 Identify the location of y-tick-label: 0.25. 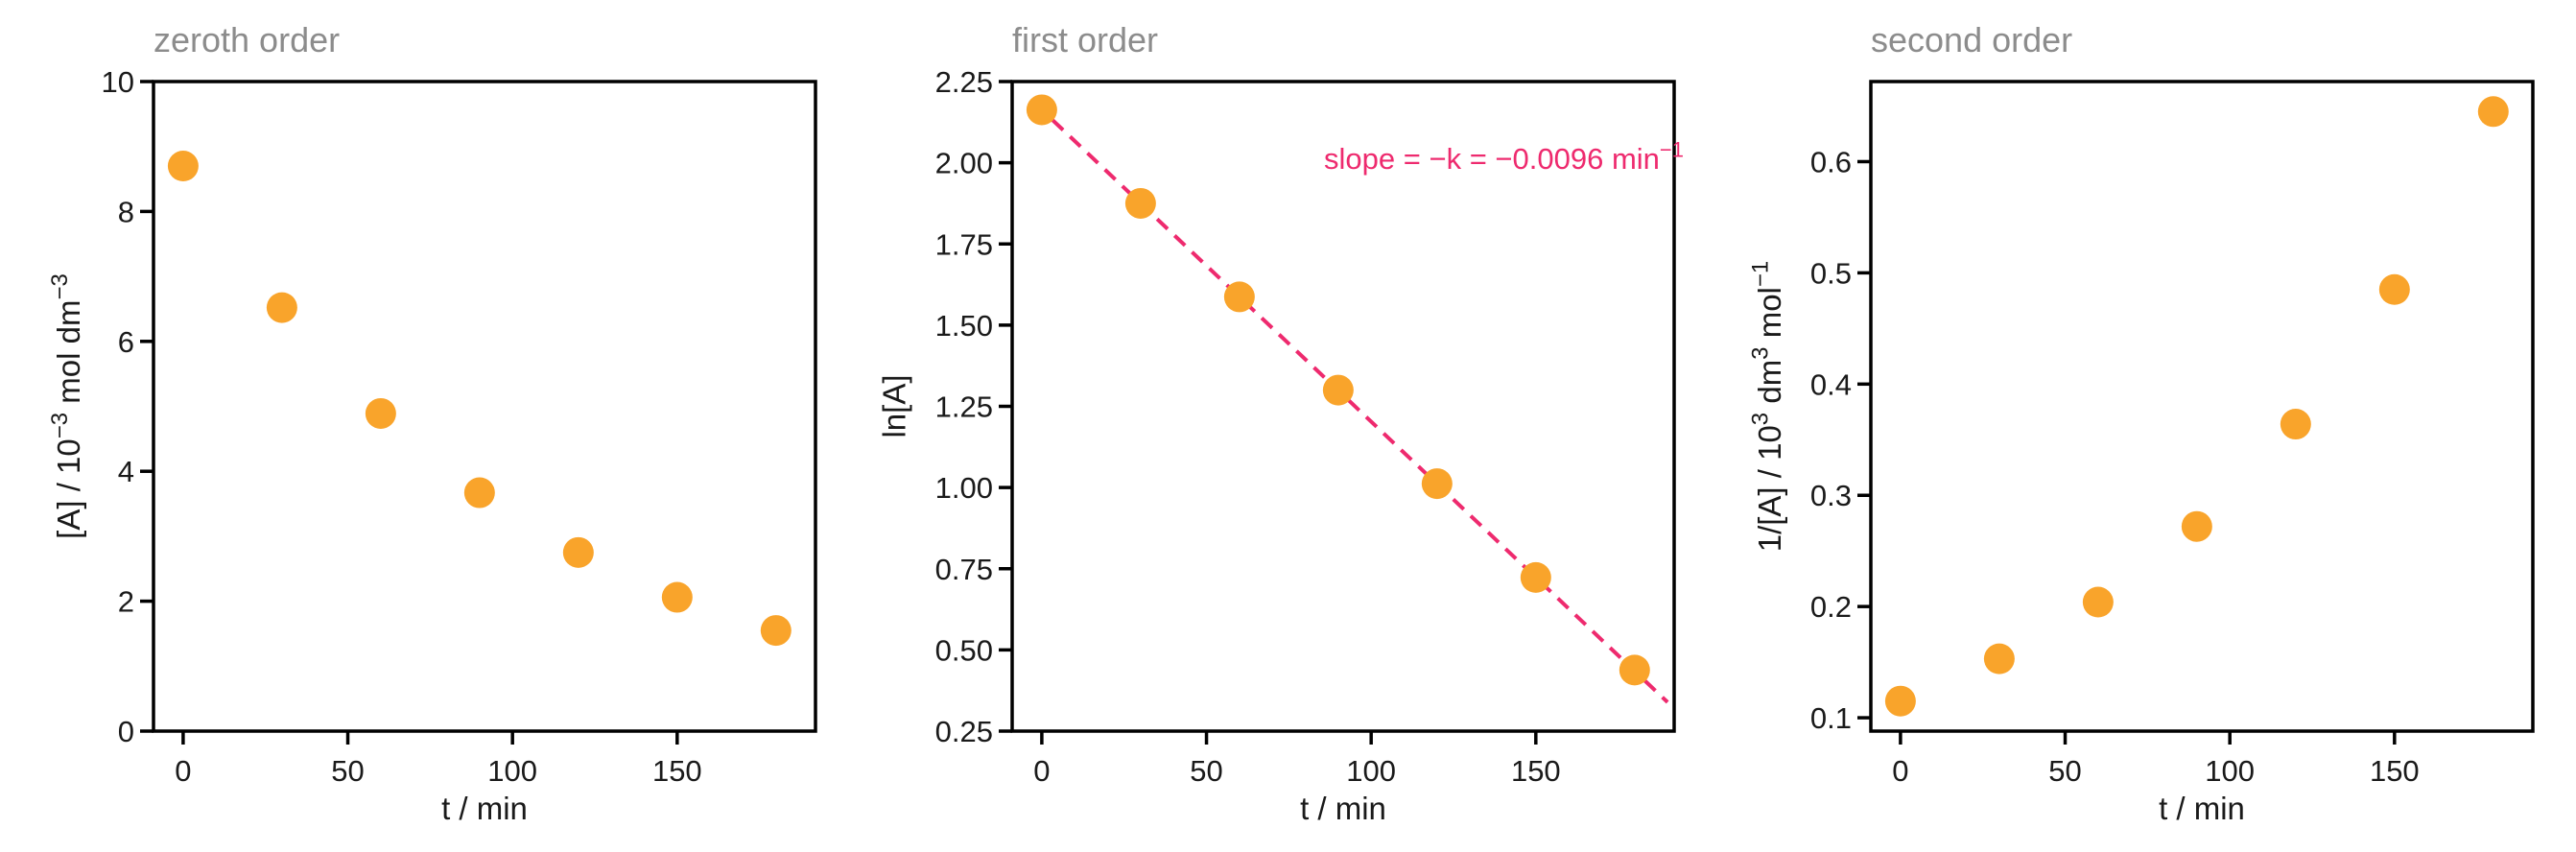
(964, 731).